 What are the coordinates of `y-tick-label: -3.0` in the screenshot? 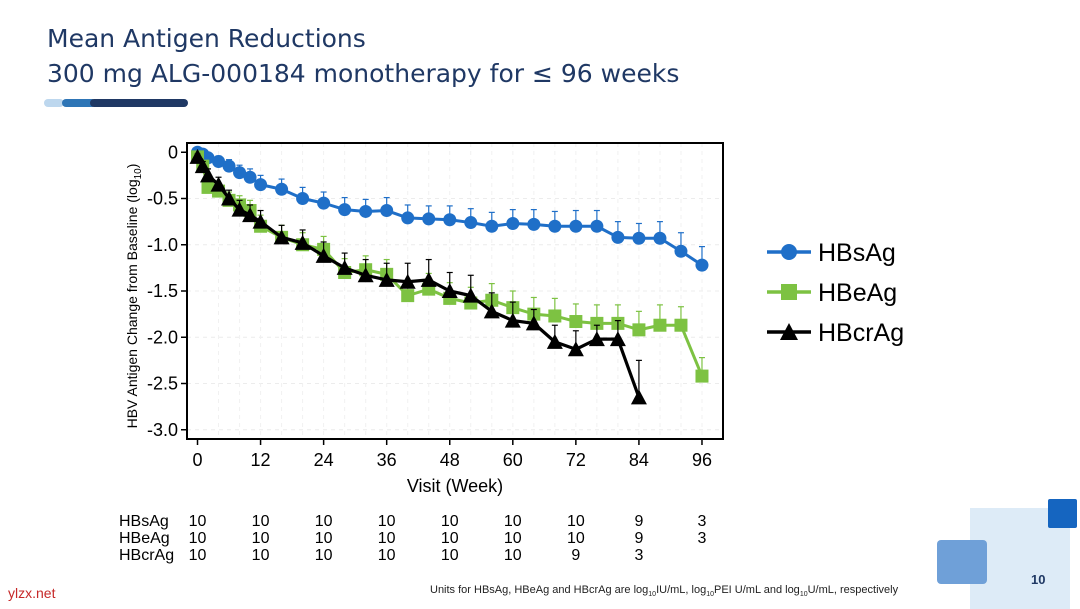 It's located at (162, 430).